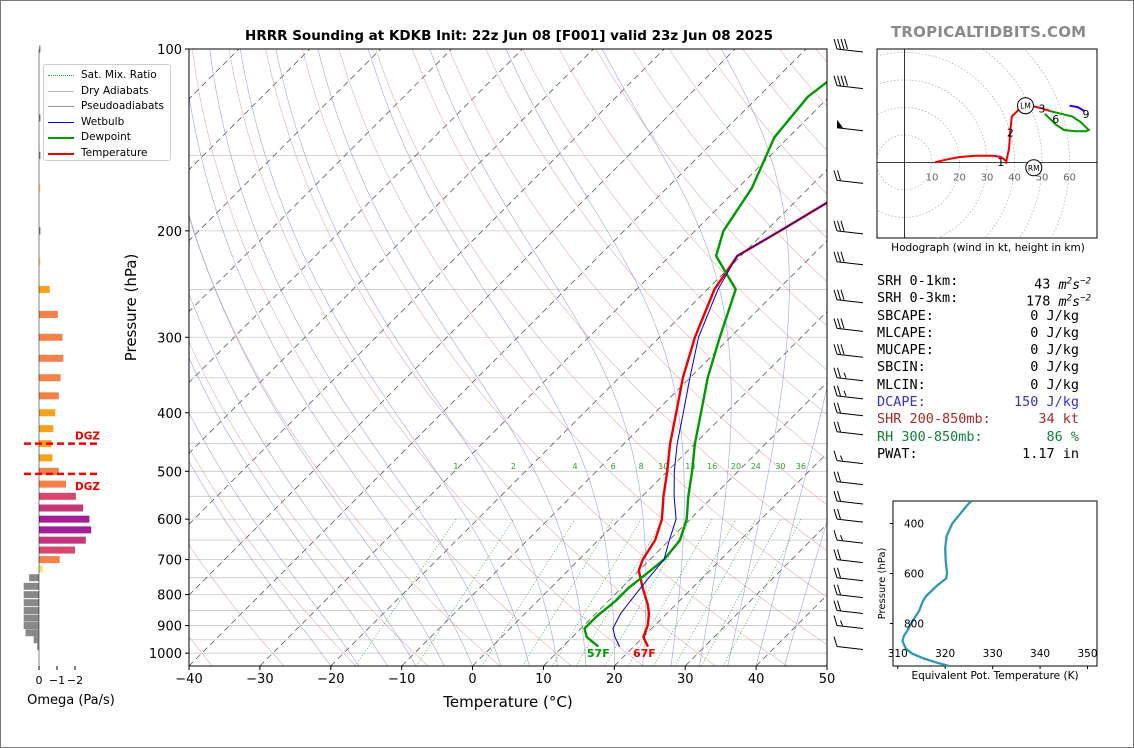 The image size is (1134, 748). Describe the element at coordinates (945, 654) in the screenshot. I see `theta-e-x-tick-label: 320` at that location.